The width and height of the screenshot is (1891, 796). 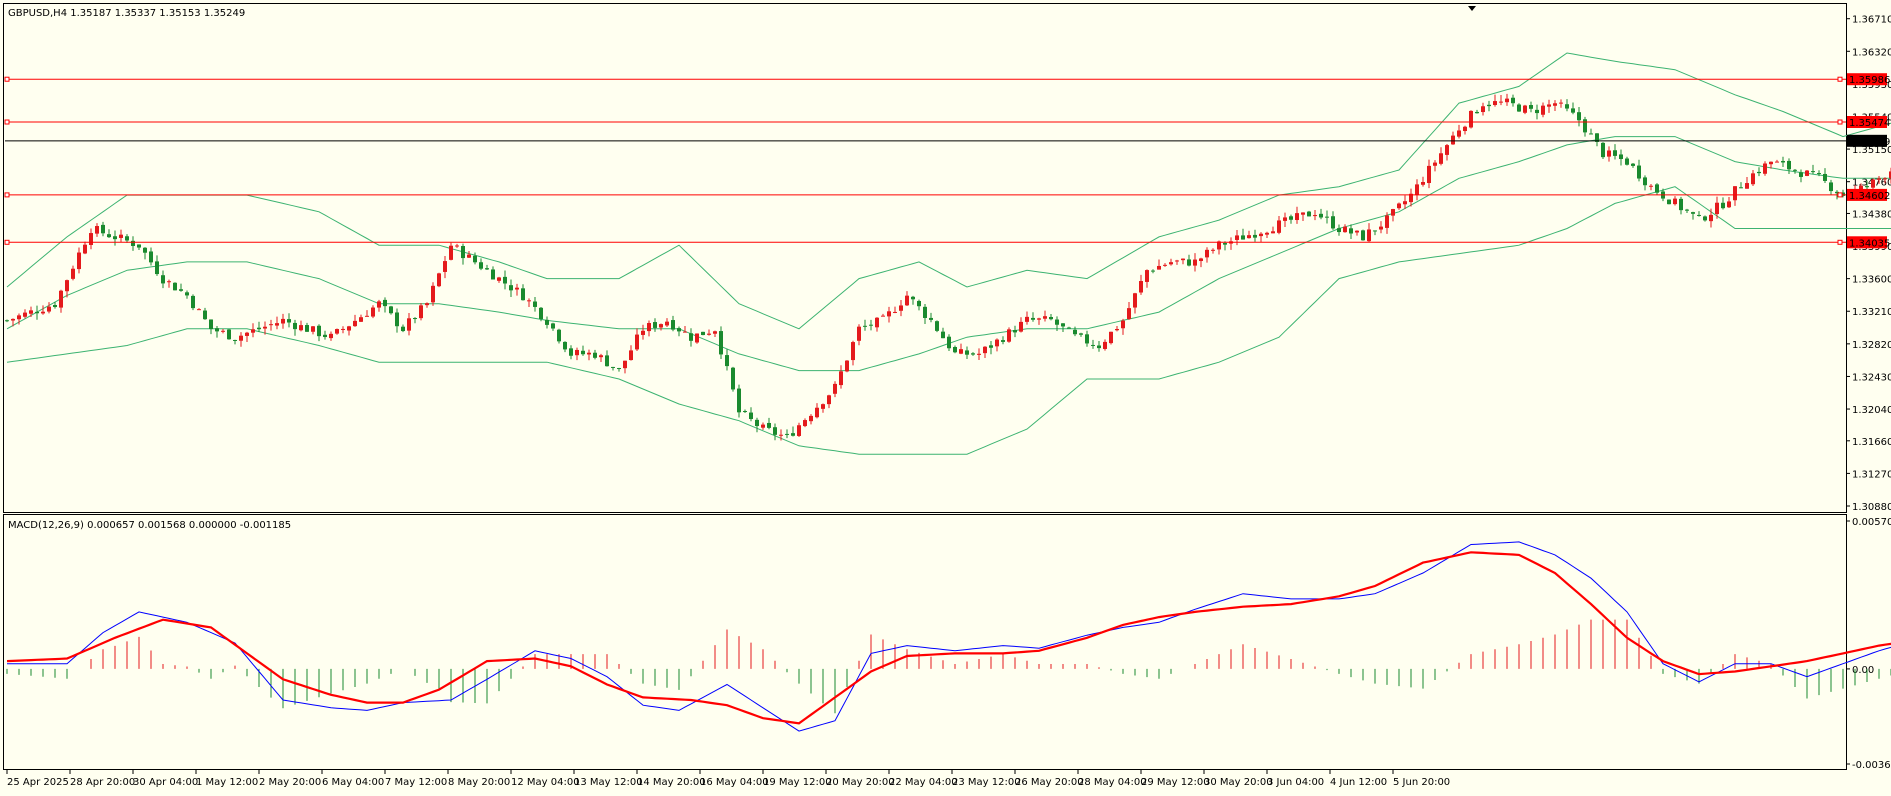 What do you see at coordinates (416, 782) in the screenshot?
I see `time-tick-label: 7 May 12:00` at bounding box center [416, 782].